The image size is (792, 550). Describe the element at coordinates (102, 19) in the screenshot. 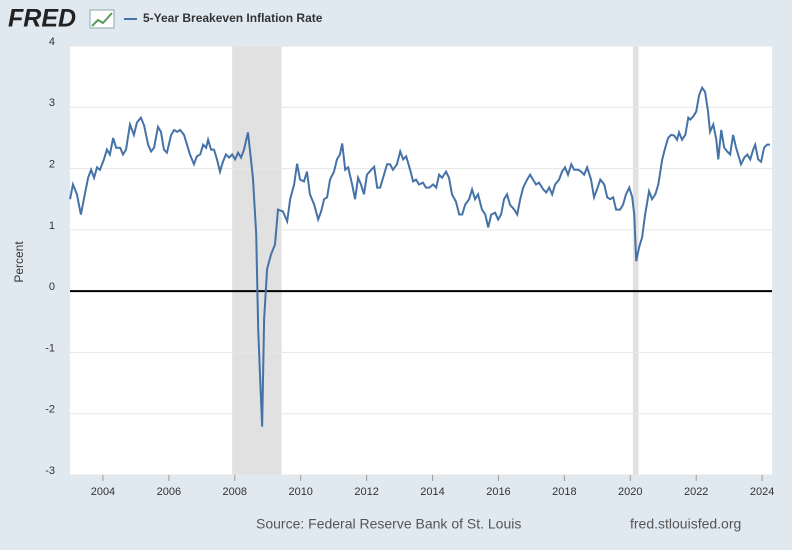

I see `logo-icon` at that location.